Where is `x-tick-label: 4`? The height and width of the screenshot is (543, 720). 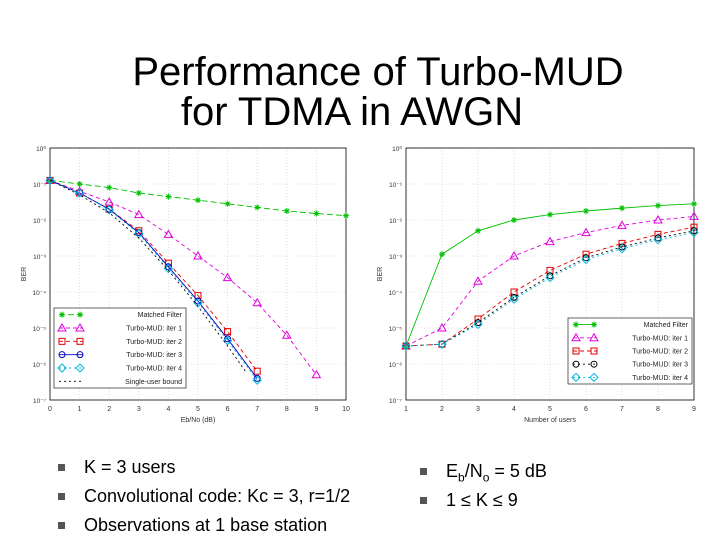
x-tick-label: 4 is located at coordinates (168, 409).